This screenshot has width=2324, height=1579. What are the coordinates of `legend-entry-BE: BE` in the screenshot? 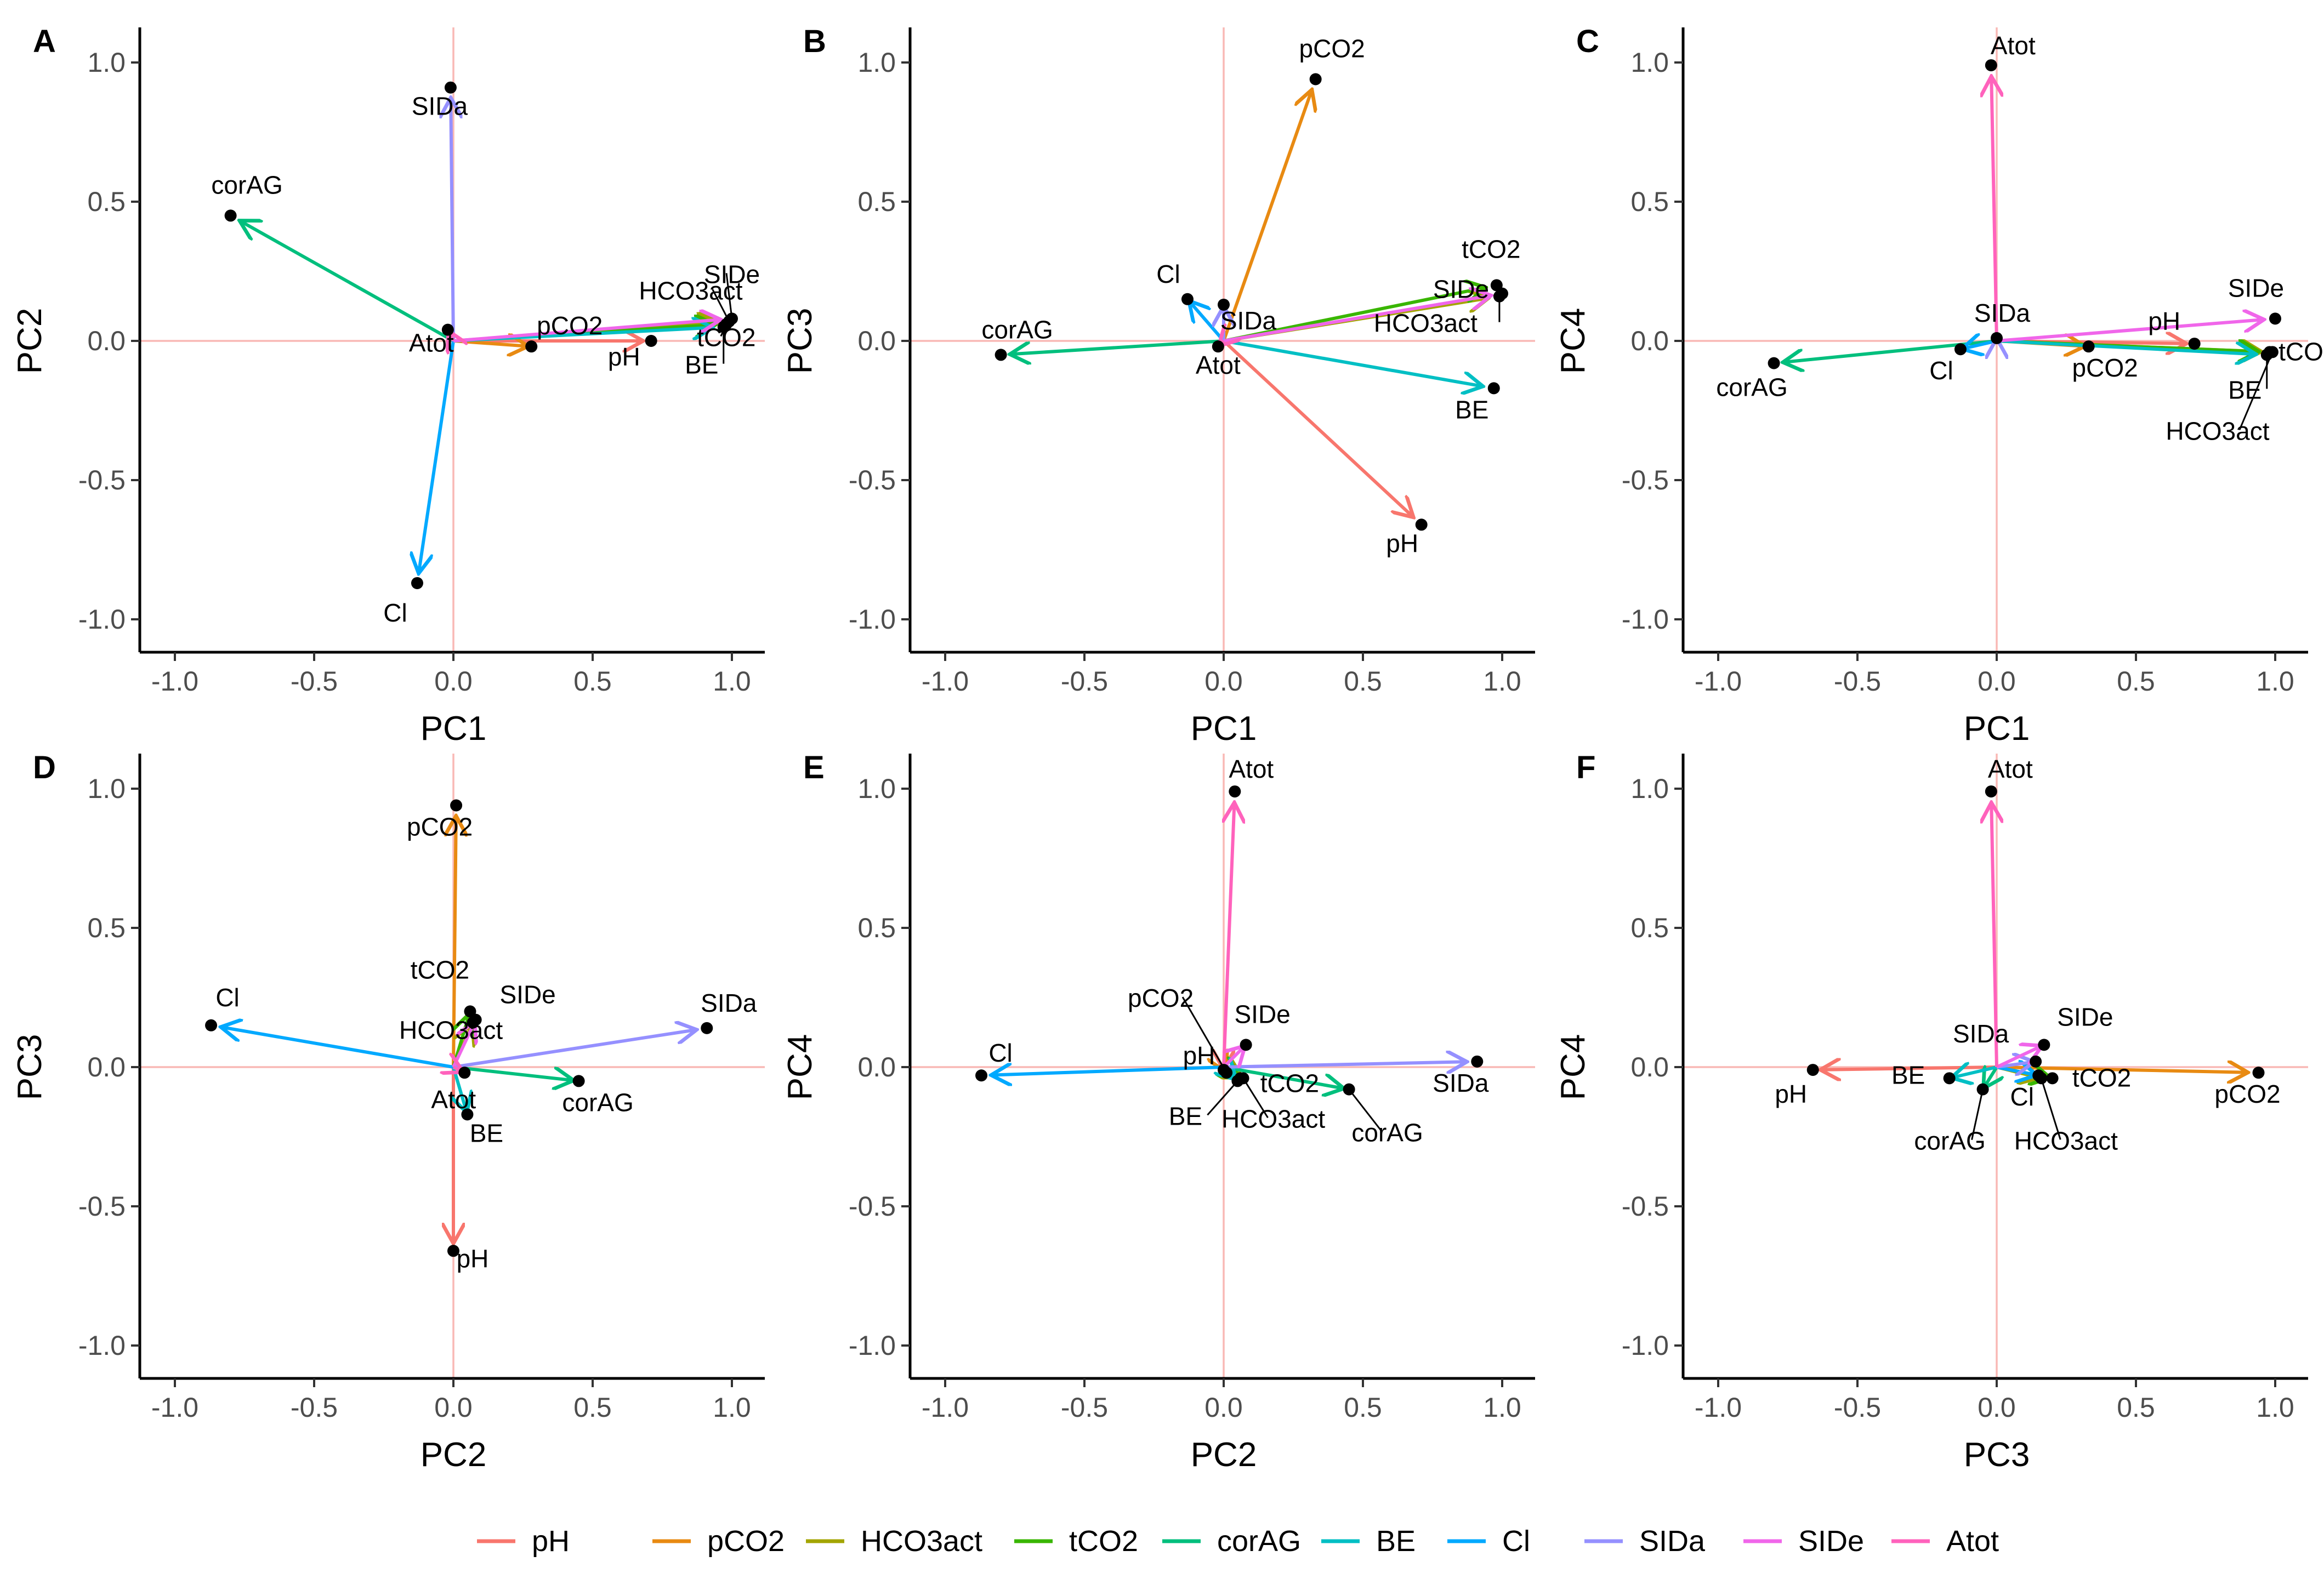 It's located at (1368, 1542).